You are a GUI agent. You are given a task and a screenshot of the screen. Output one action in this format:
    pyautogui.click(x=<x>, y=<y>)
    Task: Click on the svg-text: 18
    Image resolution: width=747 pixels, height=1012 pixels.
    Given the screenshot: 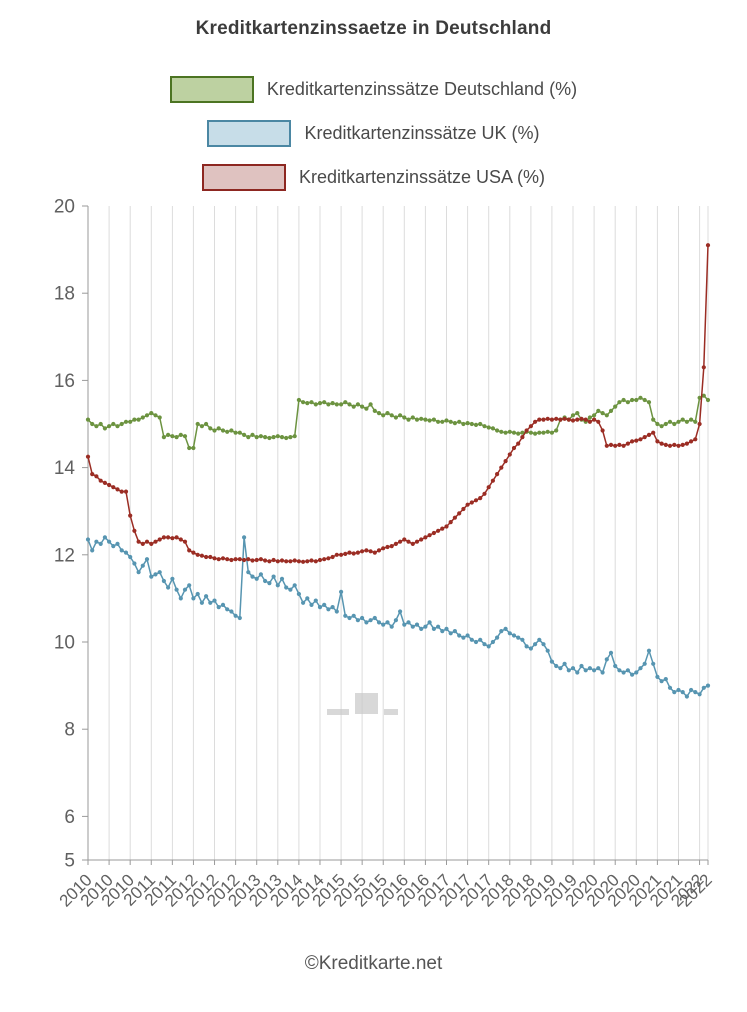 What is the action you would take?
    pyautogui.click(x=64, y=294)
    